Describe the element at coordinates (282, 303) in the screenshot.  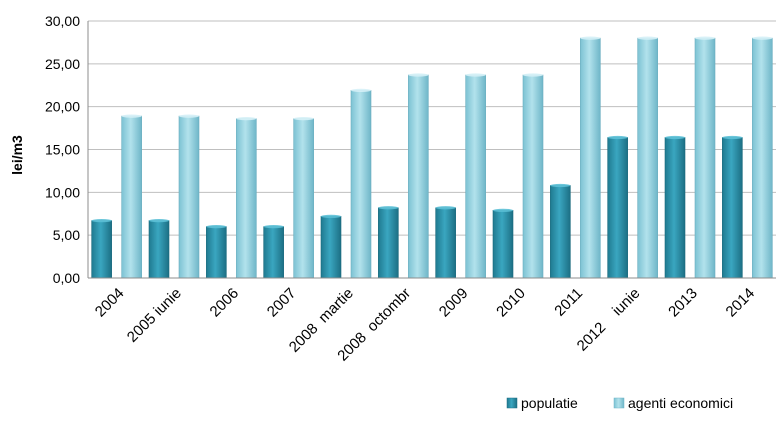
I see `x-tick-label: 2007` at that location.